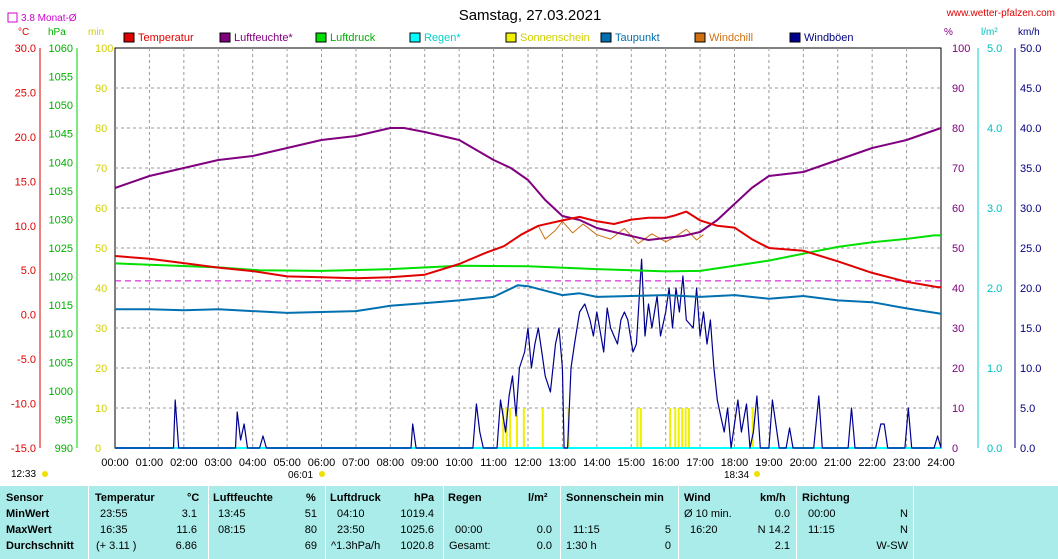 The image size is (1058, 559). What do you see at coordinates (61, 106) in the screenshot?
I see `pressure-tick-label: 1050` at bounding box center [61, 106].